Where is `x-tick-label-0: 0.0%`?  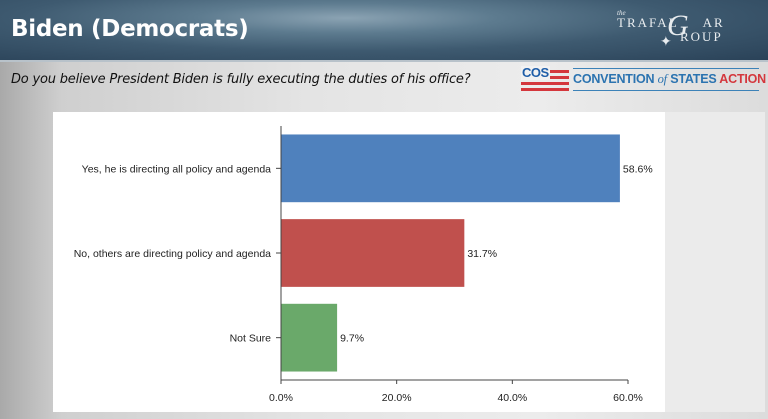 x-tick-label-0: 0.0% is located at coordinates (281, 398).